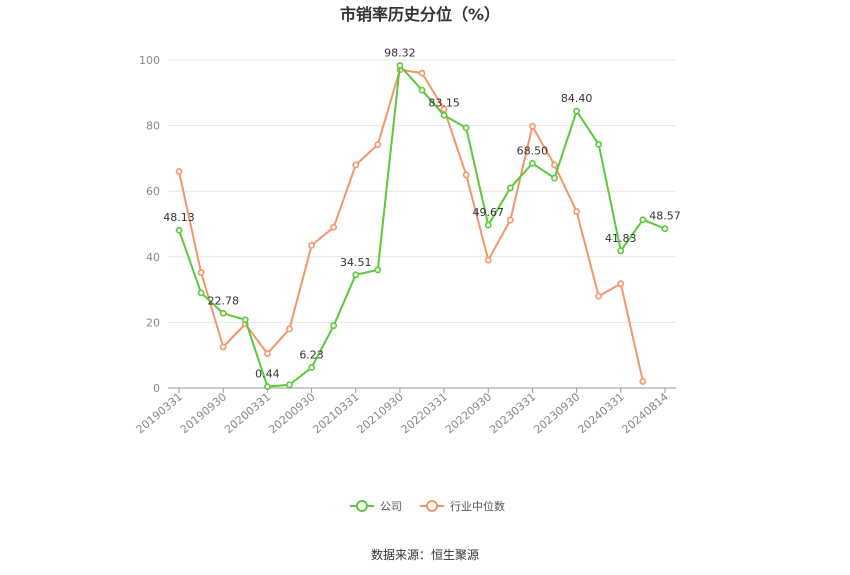 This screenshot has height=575, width=850. I want to click on data-label: 6.23, so click(311, 355).